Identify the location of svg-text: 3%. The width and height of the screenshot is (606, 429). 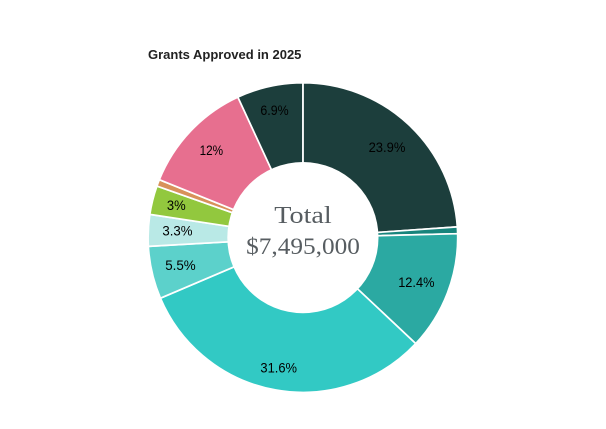
(176, 206).